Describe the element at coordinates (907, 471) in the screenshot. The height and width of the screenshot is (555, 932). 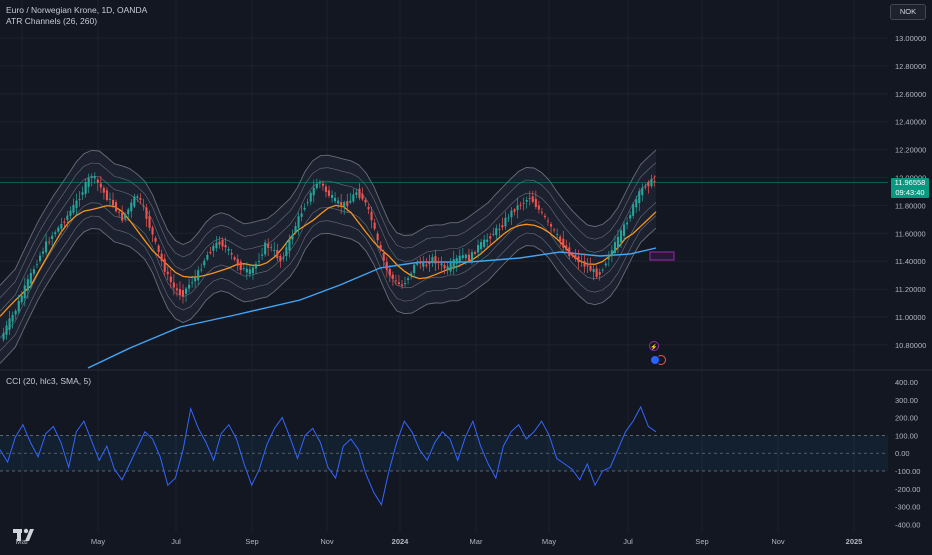
I see `cci-axis-label: -100.00` at that location.